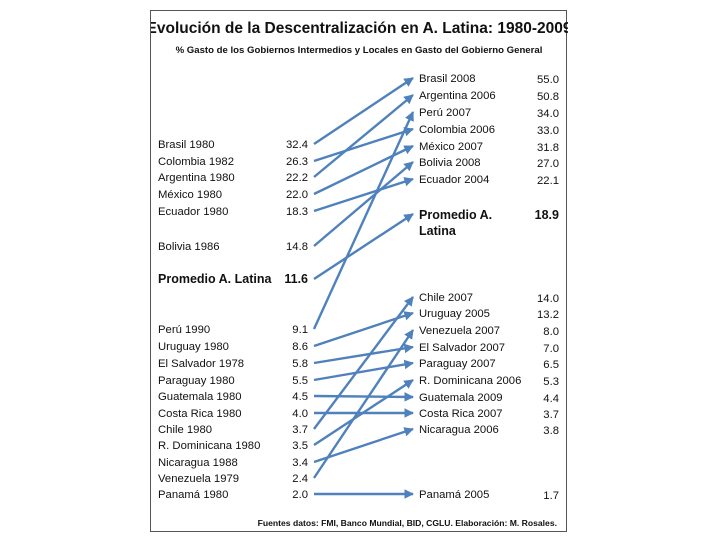  I want to click on right-label: Guatemala 2009, so click(461, 398).